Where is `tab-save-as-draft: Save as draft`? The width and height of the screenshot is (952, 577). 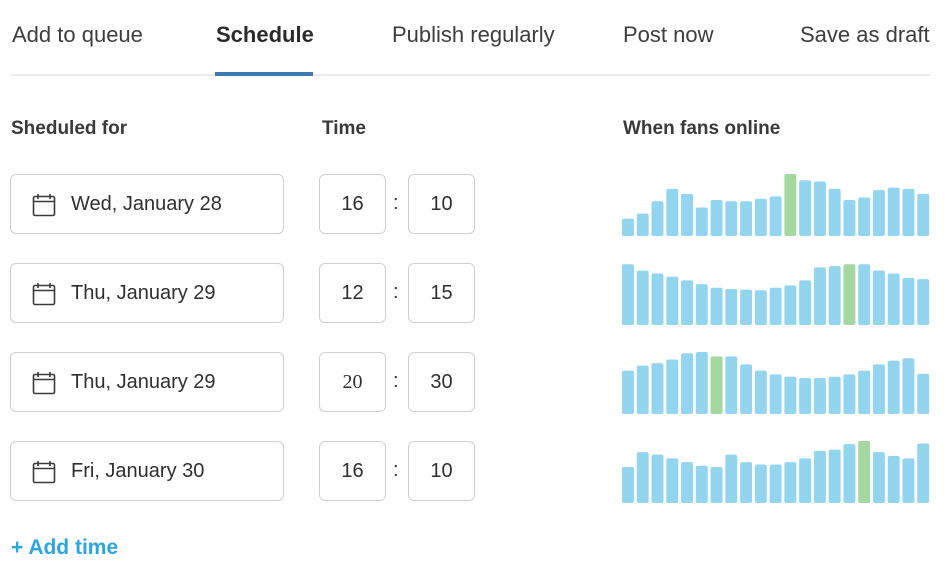 tab-save-as-draft: Save as draft is located at coordinates (865, 34).